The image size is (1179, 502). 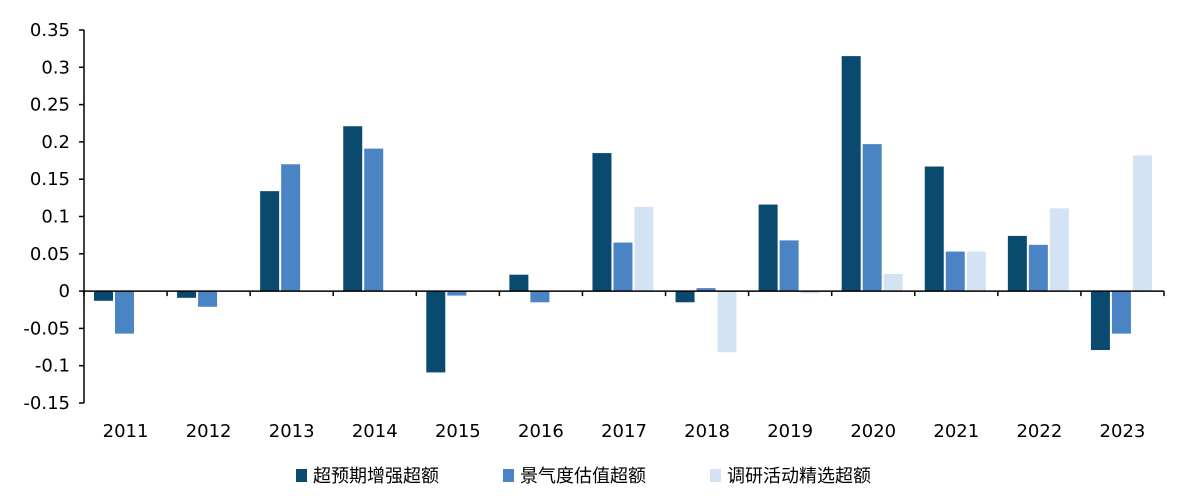 I want to click on legend-label: 景气度估值超额, so click(x=583, y=476).